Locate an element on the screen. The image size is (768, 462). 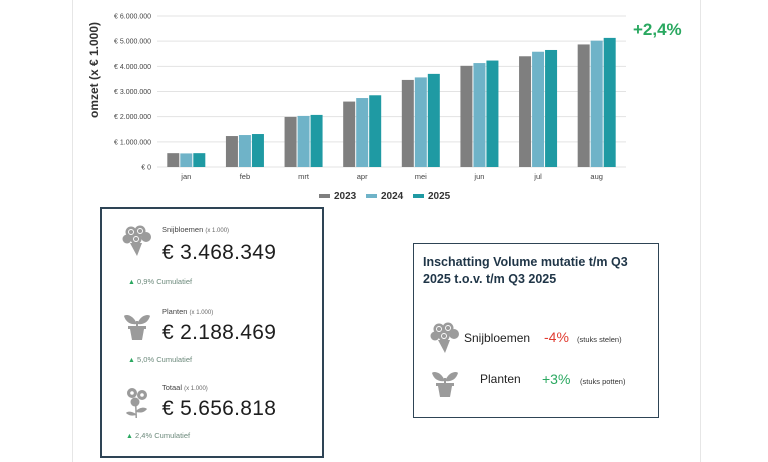
growth-percentage: +2,4% is located at coordinates (657, 29).